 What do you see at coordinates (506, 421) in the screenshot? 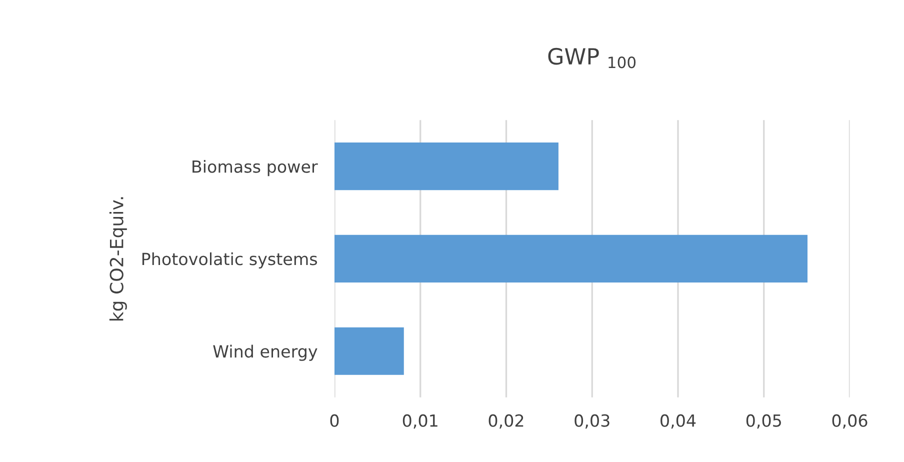
I see `x-tick-label: 0,02` at bounding box center [506, 421].